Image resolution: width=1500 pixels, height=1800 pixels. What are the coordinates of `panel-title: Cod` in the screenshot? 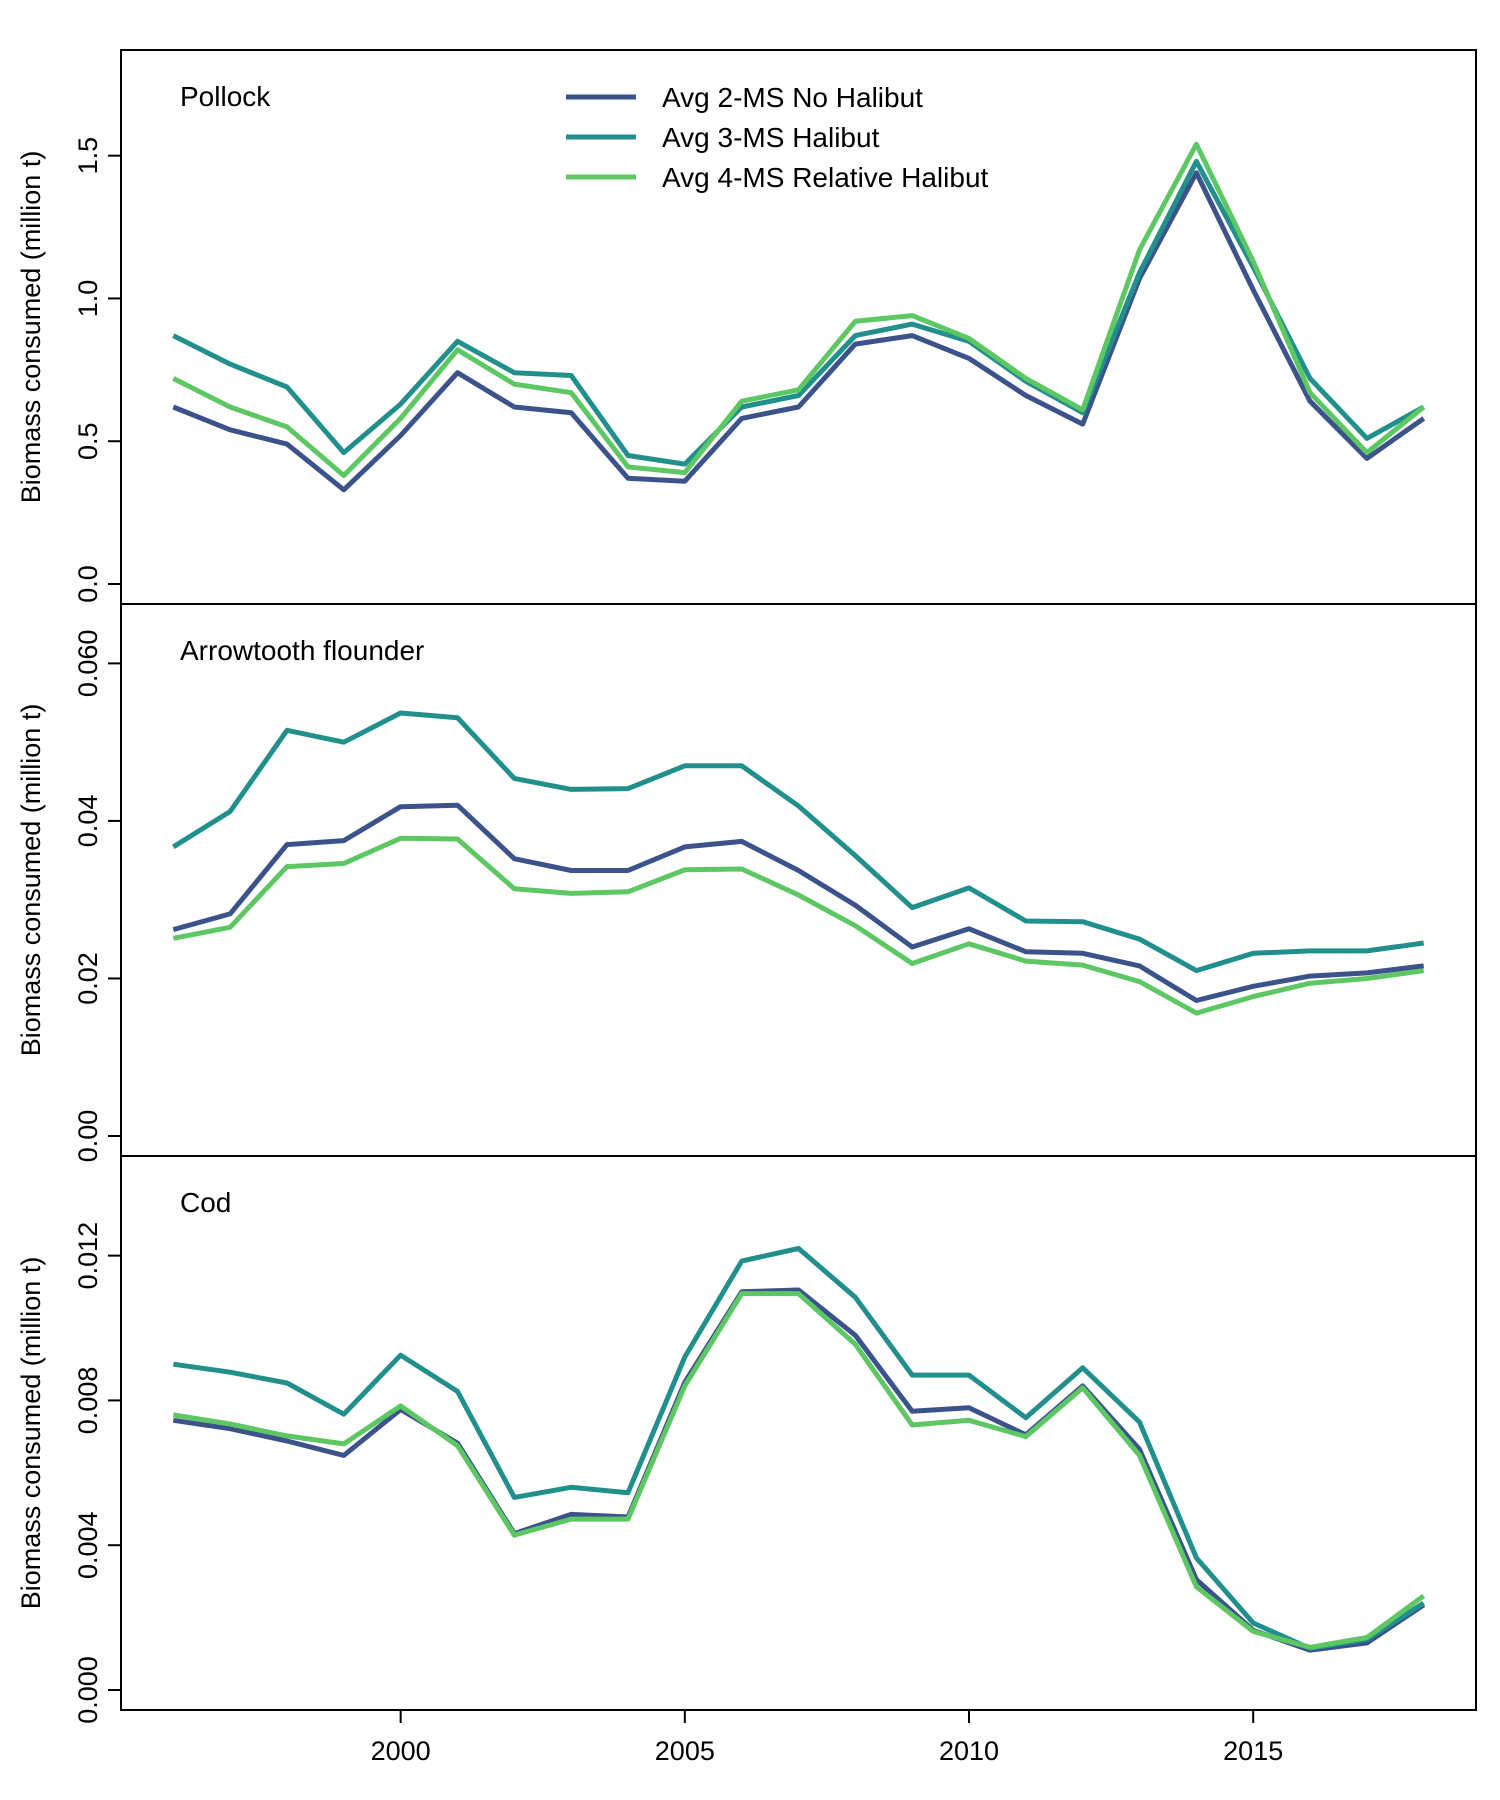 It's located at (205, 1202).